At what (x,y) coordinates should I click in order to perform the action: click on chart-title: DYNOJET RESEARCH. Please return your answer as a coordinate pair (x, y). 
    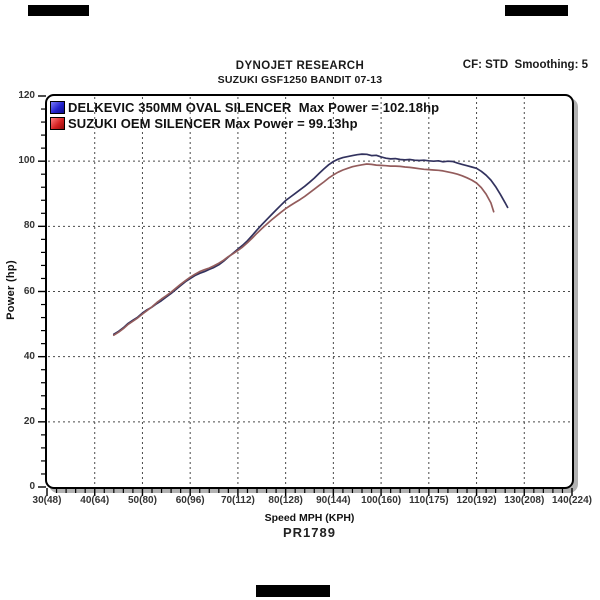
    Looking at the image, I should click on (300, 66).